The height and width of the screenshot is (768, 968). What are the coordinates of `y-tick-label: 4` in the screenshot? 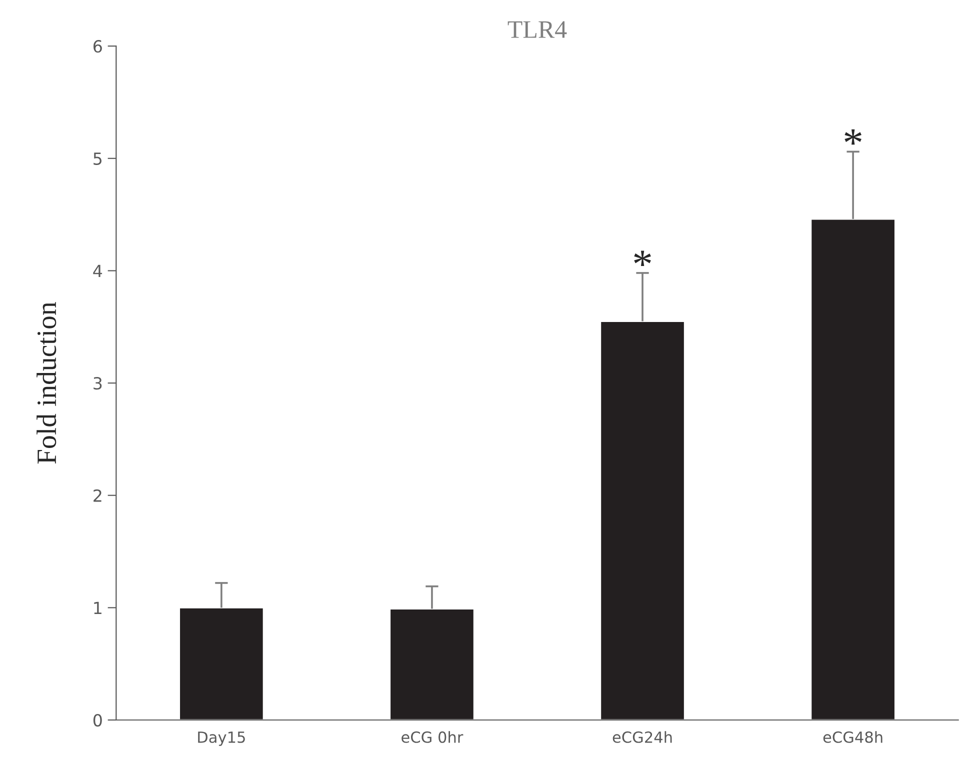 It's located at (97, 271).